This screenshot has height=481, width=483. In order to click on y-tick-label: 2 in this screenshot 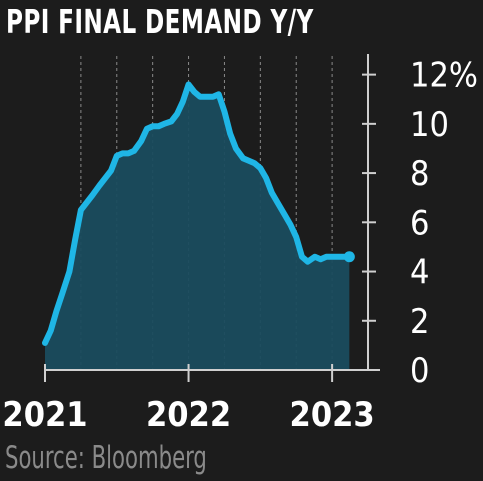, I will do `click(419, 322)`.